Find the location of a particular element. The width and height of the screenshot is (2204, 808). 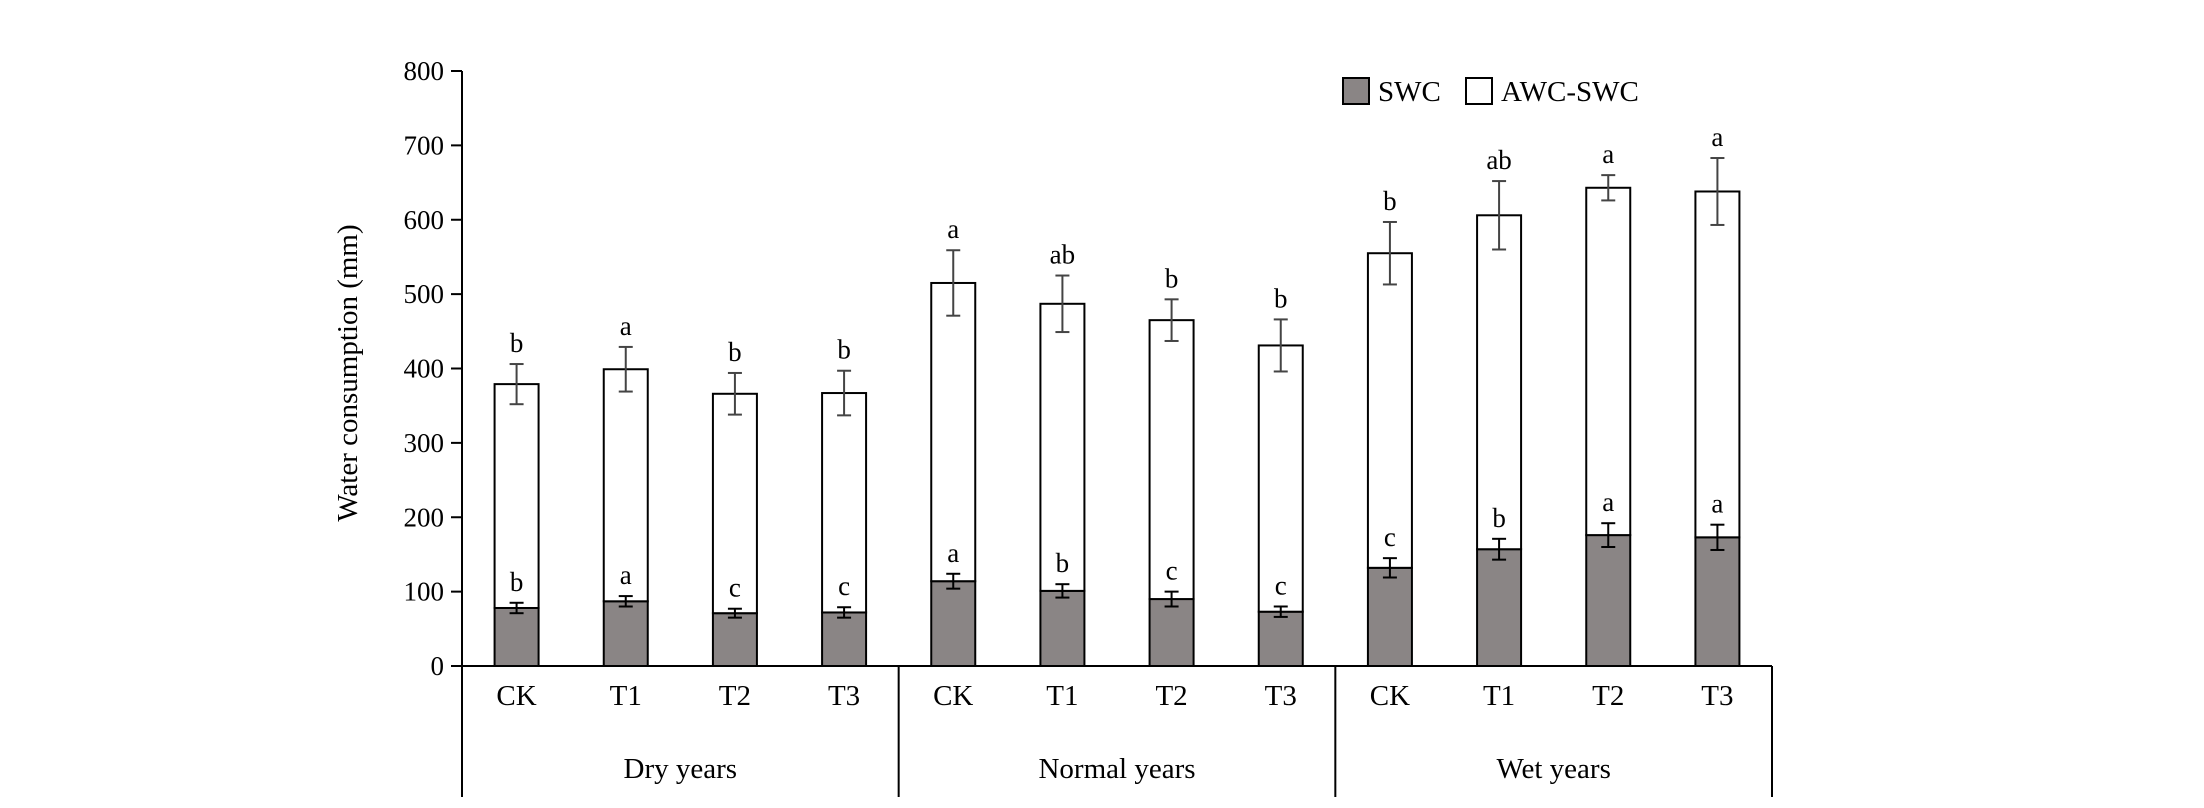

y-tick-label: 800 is located at coordinates (424, 71).